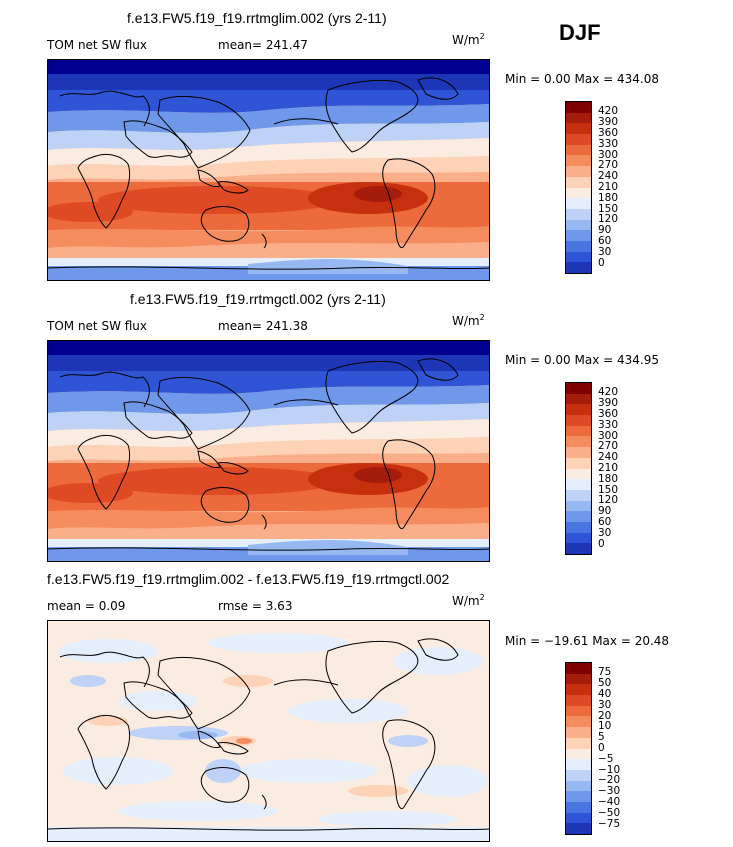 This screenshot has height=847, width=733. What do you see at coordinates (605, 241) in the screenshot?
I see `colorbar-tick: 60` at bounding box center [605, 241].